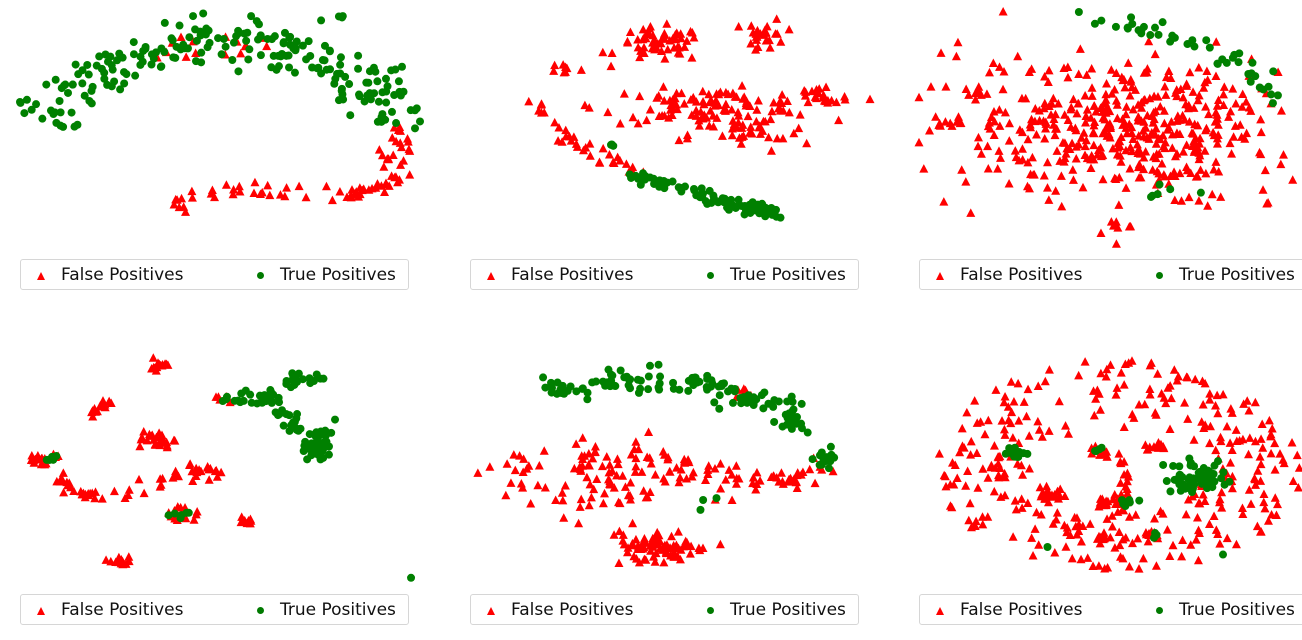 This screenshot has width=1302, height=640. Describe the element at coordinates (220, 465) in the screenshot. I see `scatter-svg` at that location.